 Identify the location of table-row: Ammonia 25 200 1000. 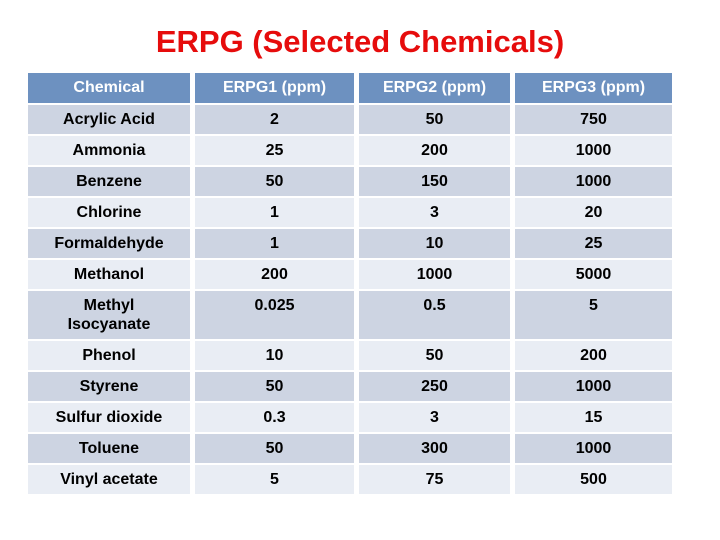
(350, 150).